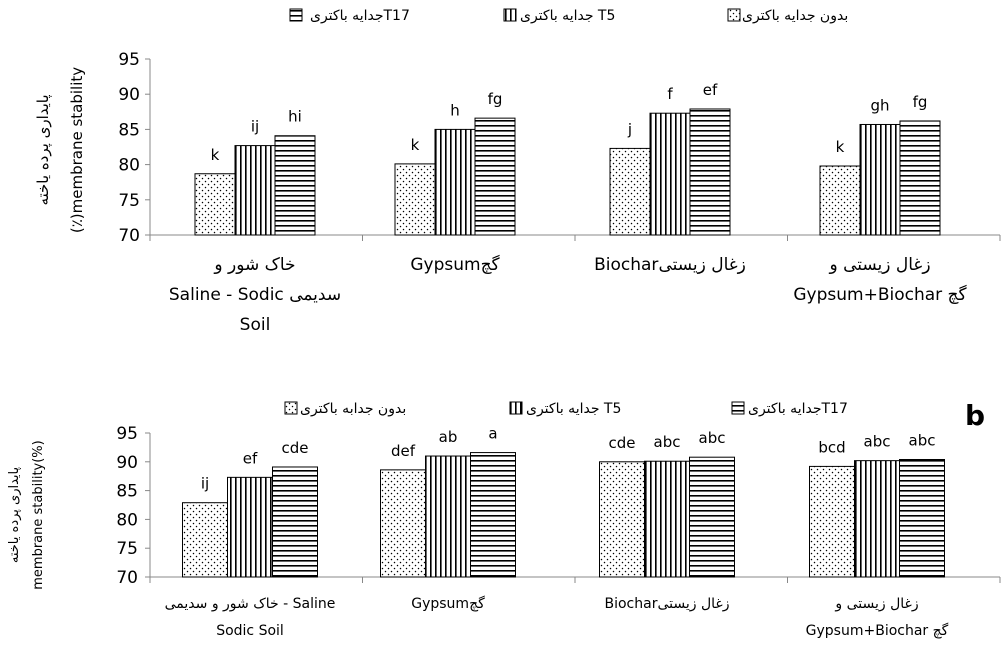  I want to click on significance-label: f, so click(670, 94).